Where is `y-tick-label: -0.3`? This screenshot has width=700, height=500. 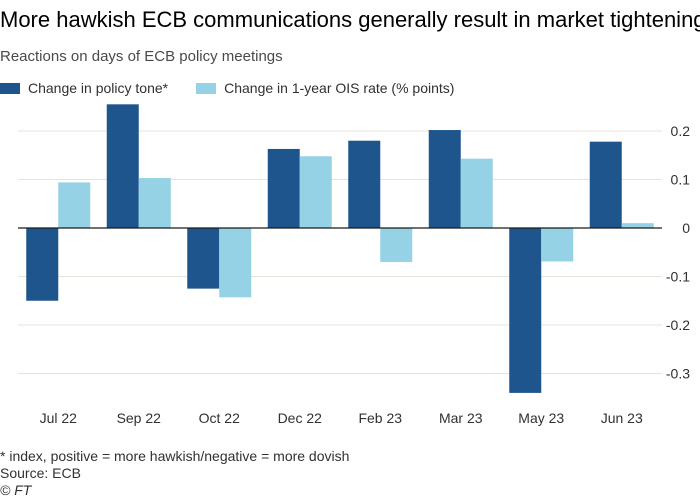 y-tick-label: -0.3 is located at coordinates (678, 374).